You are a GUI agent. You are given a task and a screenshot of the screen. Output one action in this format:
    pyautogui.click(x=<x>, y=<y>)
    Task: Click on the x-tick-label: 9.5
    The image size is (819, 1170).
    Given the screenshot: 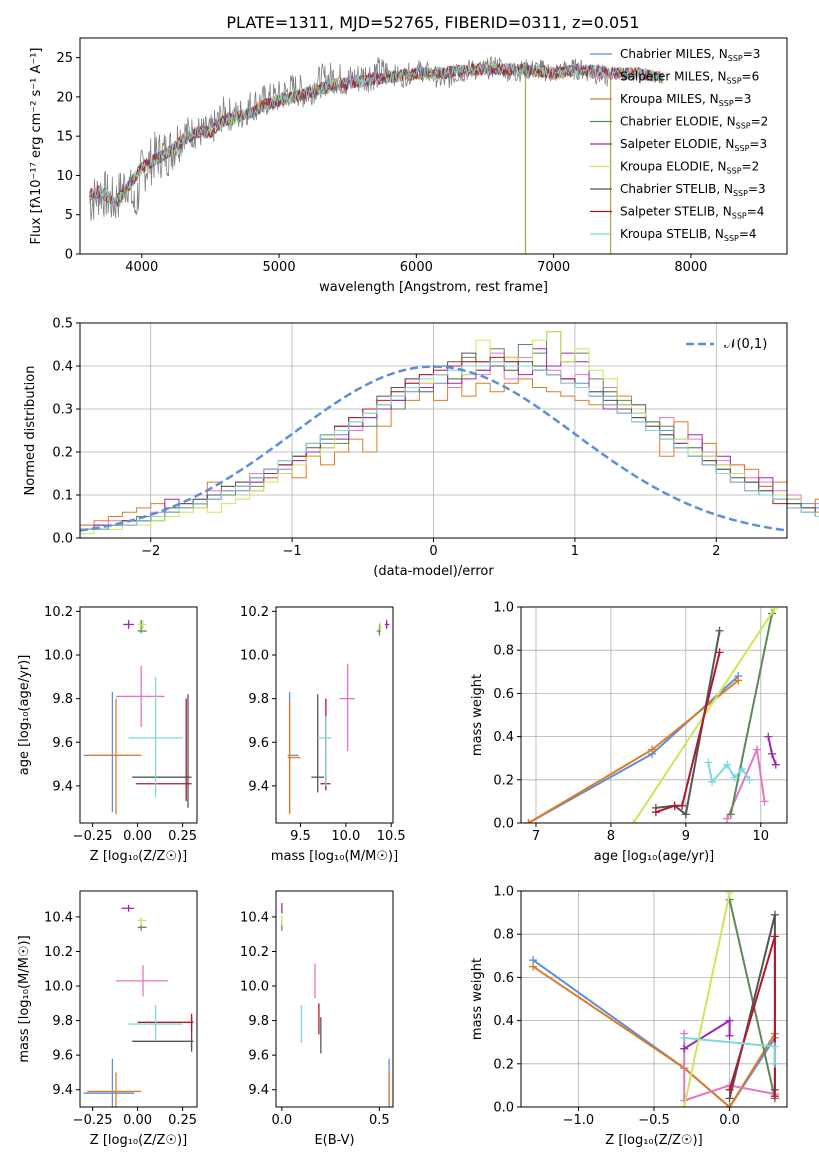 What is the action you would take?
    pyautogui.click(x=300, y=836)
    